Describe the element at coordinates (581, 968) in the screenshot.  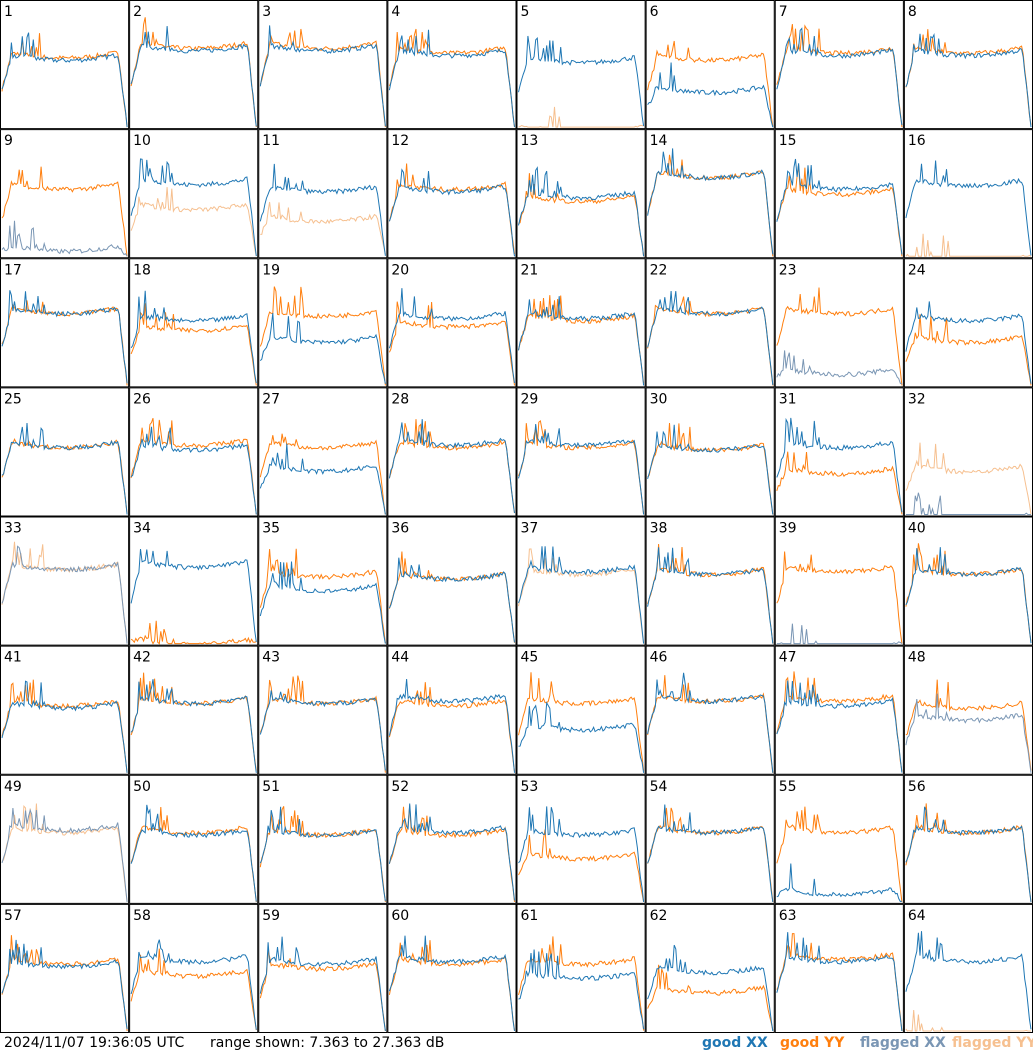
I see `panel-61: 61` at that location.